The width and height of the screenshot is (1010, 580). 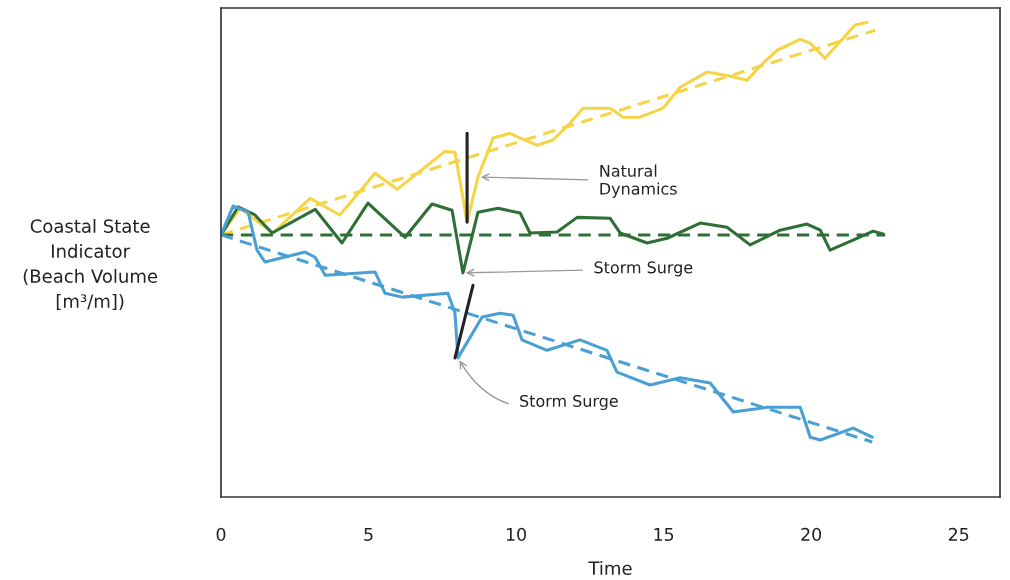 What do you see at coordinates (638, 181) in the screenshot?
I see `annotation: Natural Dynamics` at bounding box center [638, 181].